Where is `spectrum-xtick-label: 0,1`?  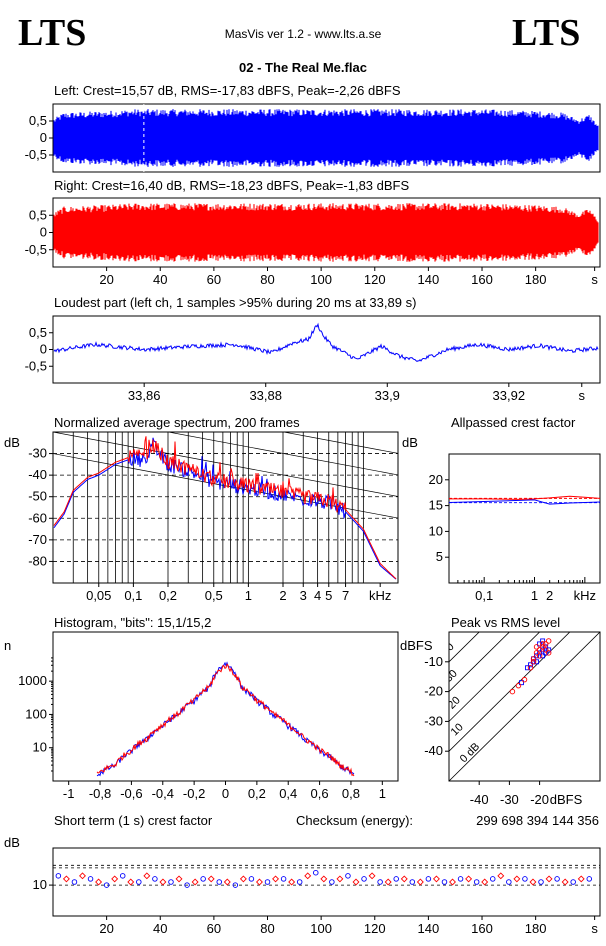 spectrum-xtick-label: 0,1 is located at coordinates (133, 595).